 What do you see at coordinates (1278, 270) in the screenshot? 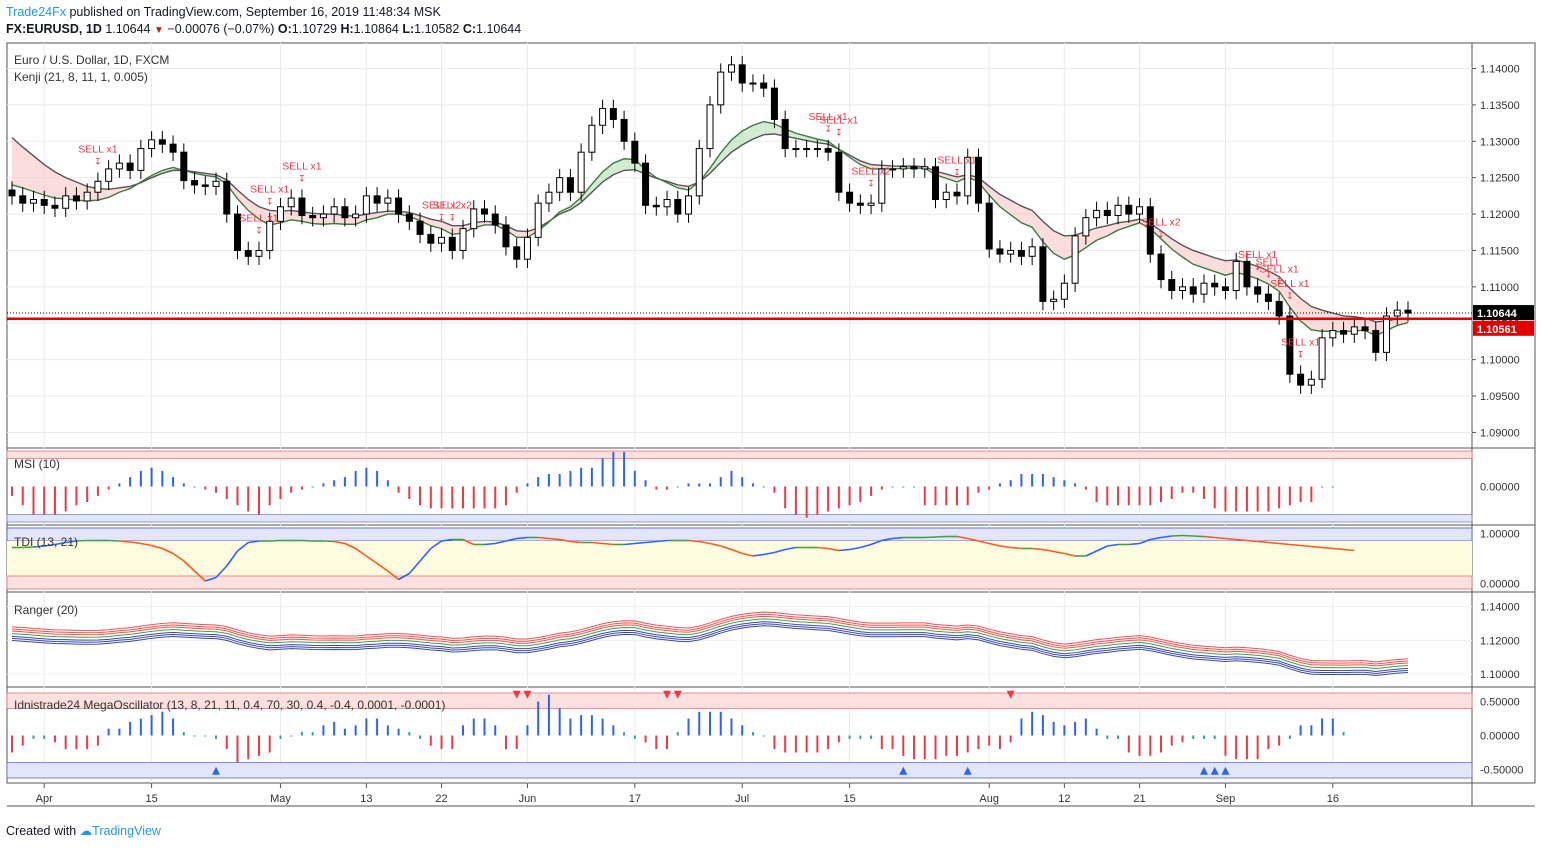
I see `sell-signal-label: SELL x1` at bounding box center [1278, 270].